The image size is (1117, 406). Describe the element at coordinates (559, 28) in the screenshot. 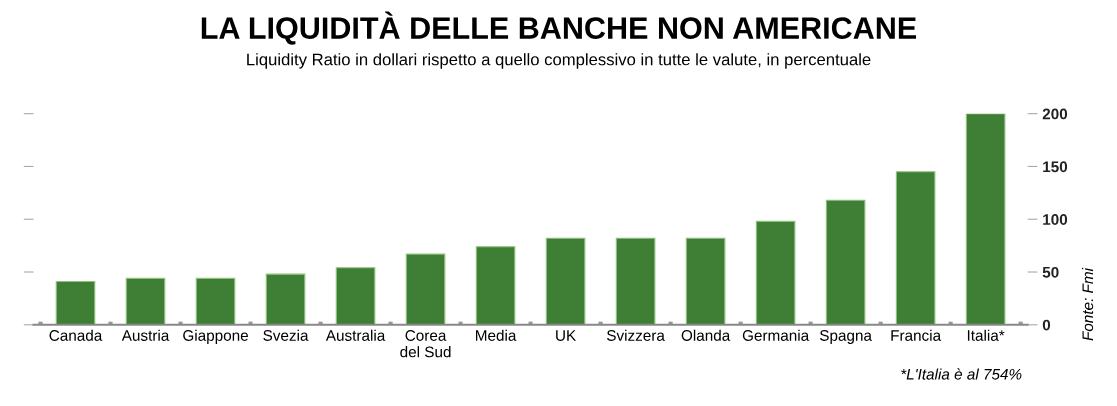

I see `chart-title: LA LIQUIDITÀ DELLE BANCHE NON AMERICANE` at that location.